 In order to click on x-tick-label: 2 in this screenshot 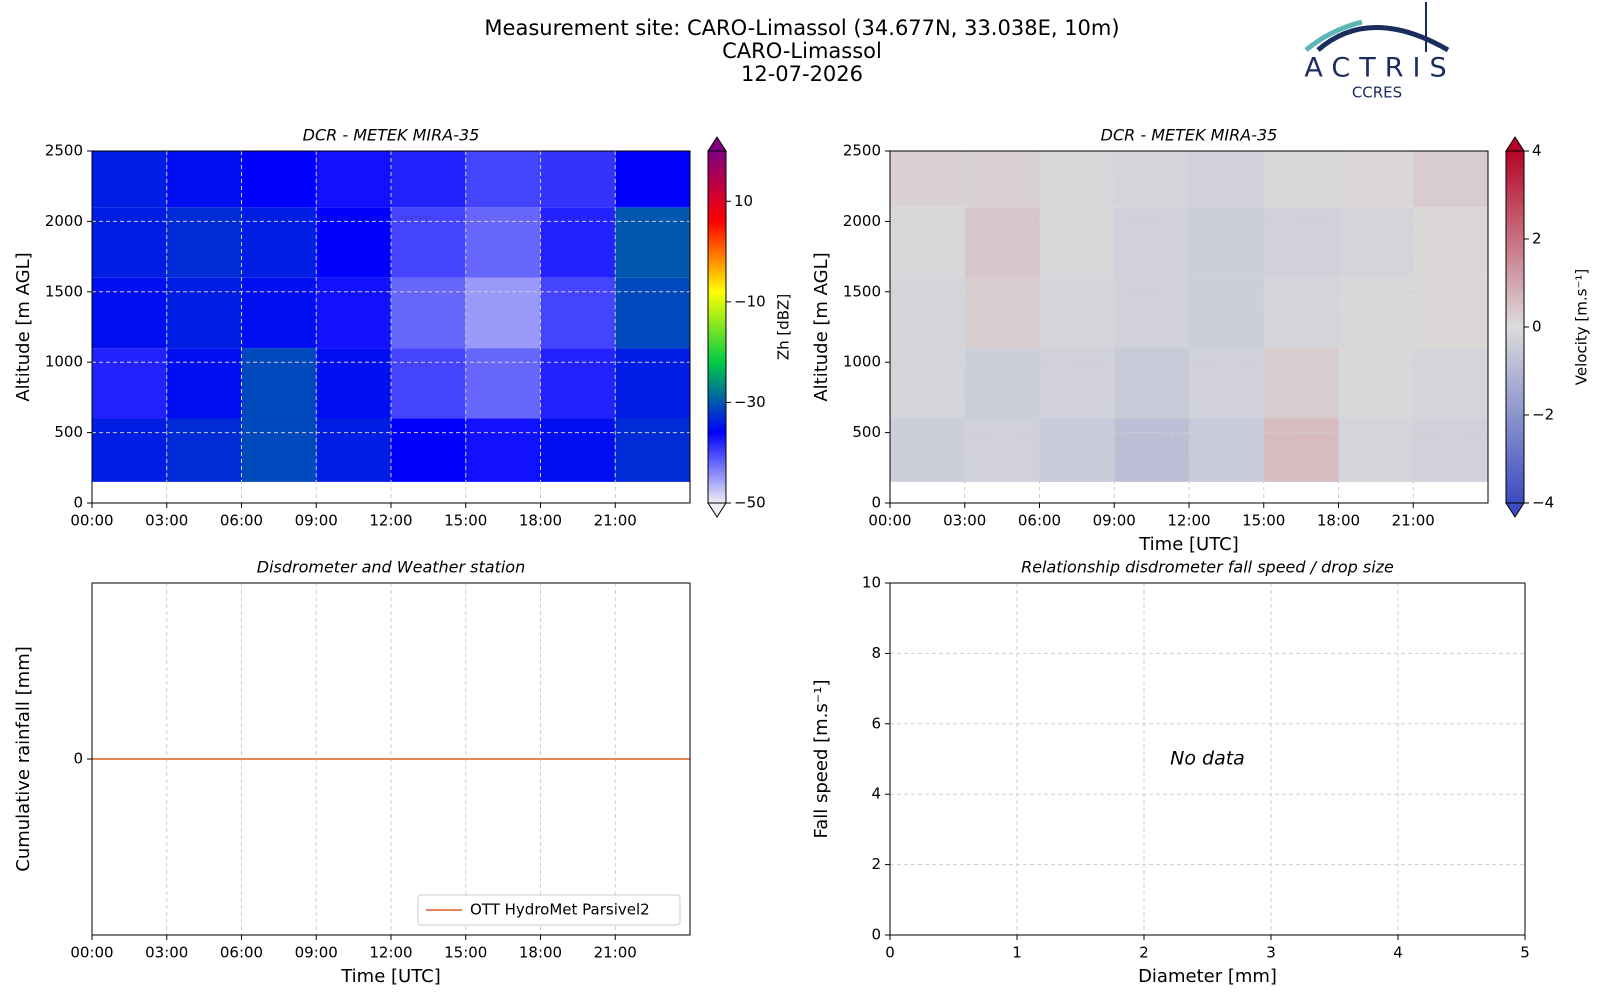, I will do `click(1144, 953)`.